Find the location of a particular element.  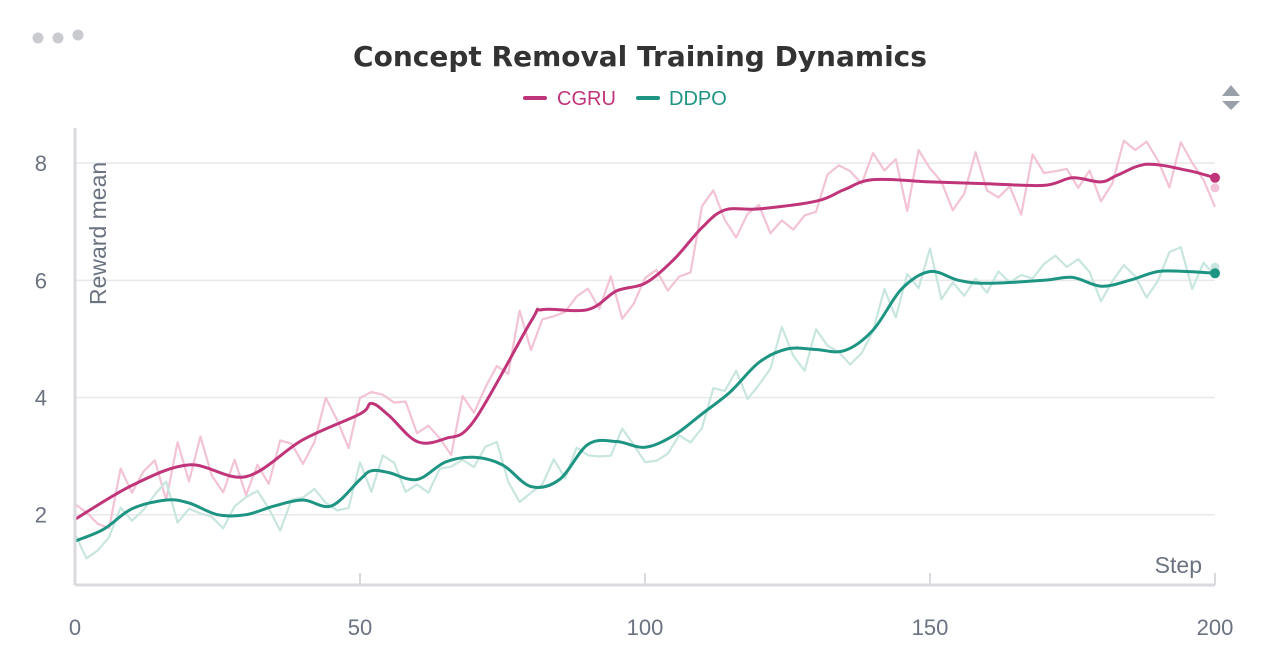

x-axis-label: Step is located at coordinates (1178, 565).